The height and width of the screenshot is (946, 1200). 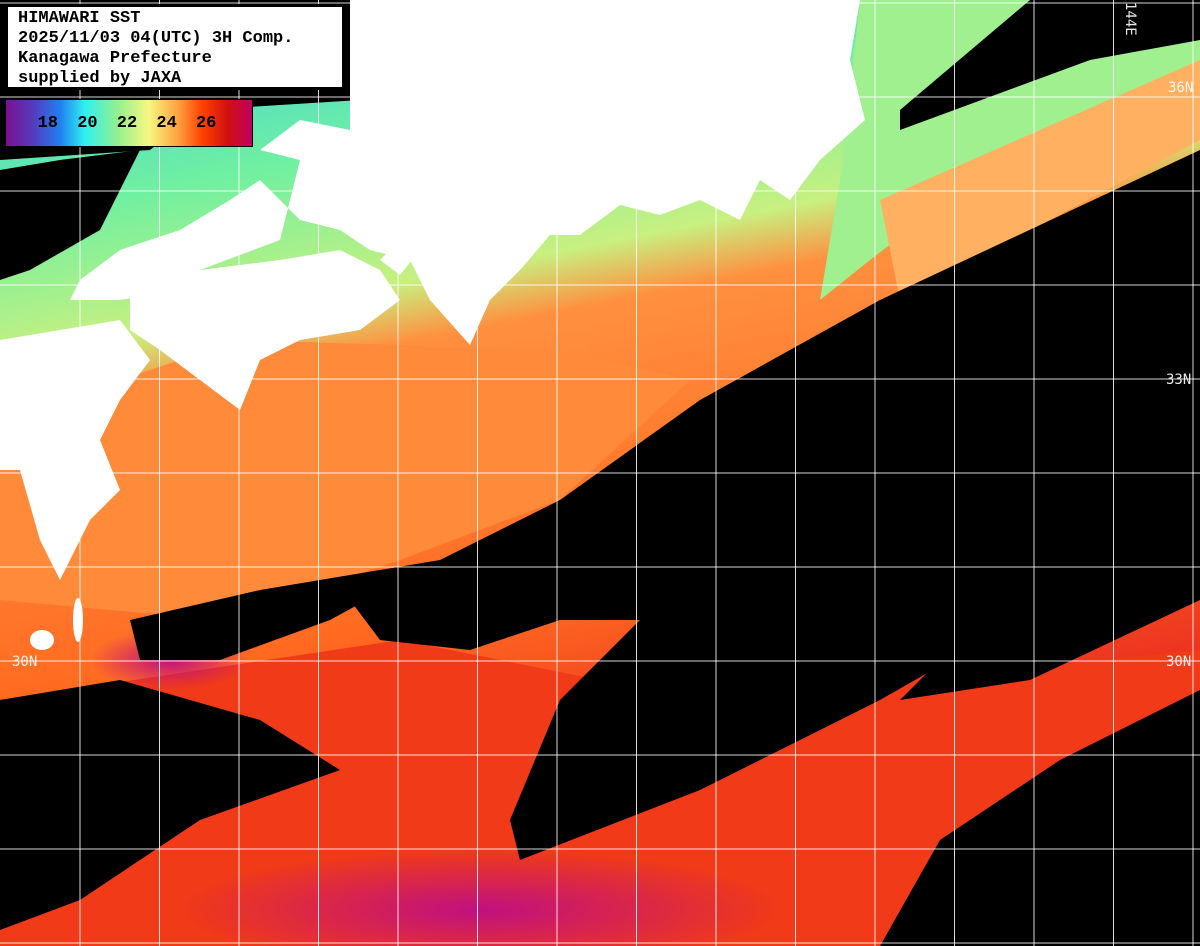 What do you see at coordinates (156, 38) in the screenshot?
I see `title-datetime: 2025/11/03 04(UTC) 3H Comp.` at bounding box center [156, 38].